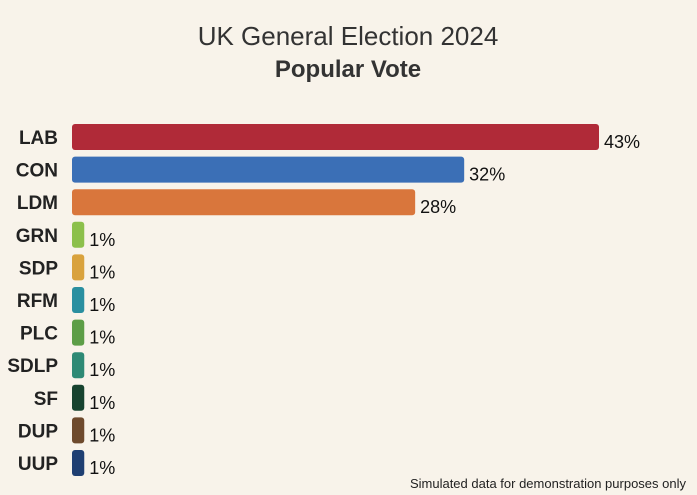 The width and height of the screenshot is (697, 495). What do you see at coordinates (78, 463) in the screenshot?
I see `bar-uup` at bounding box center [78, 463].